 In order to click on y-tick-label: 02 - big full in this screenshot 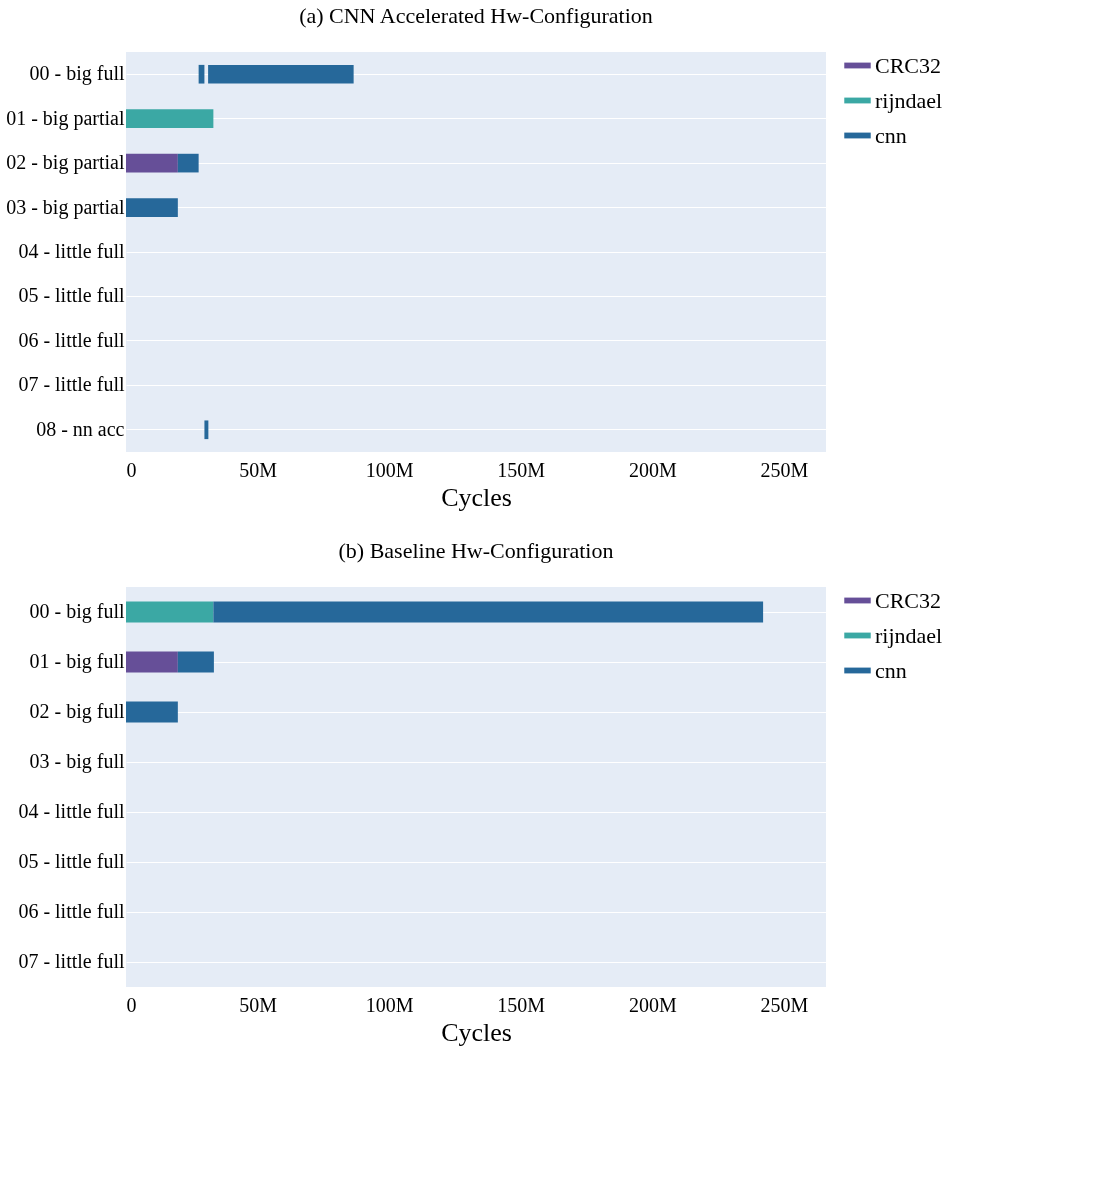, I will do `click(77, 711)`.